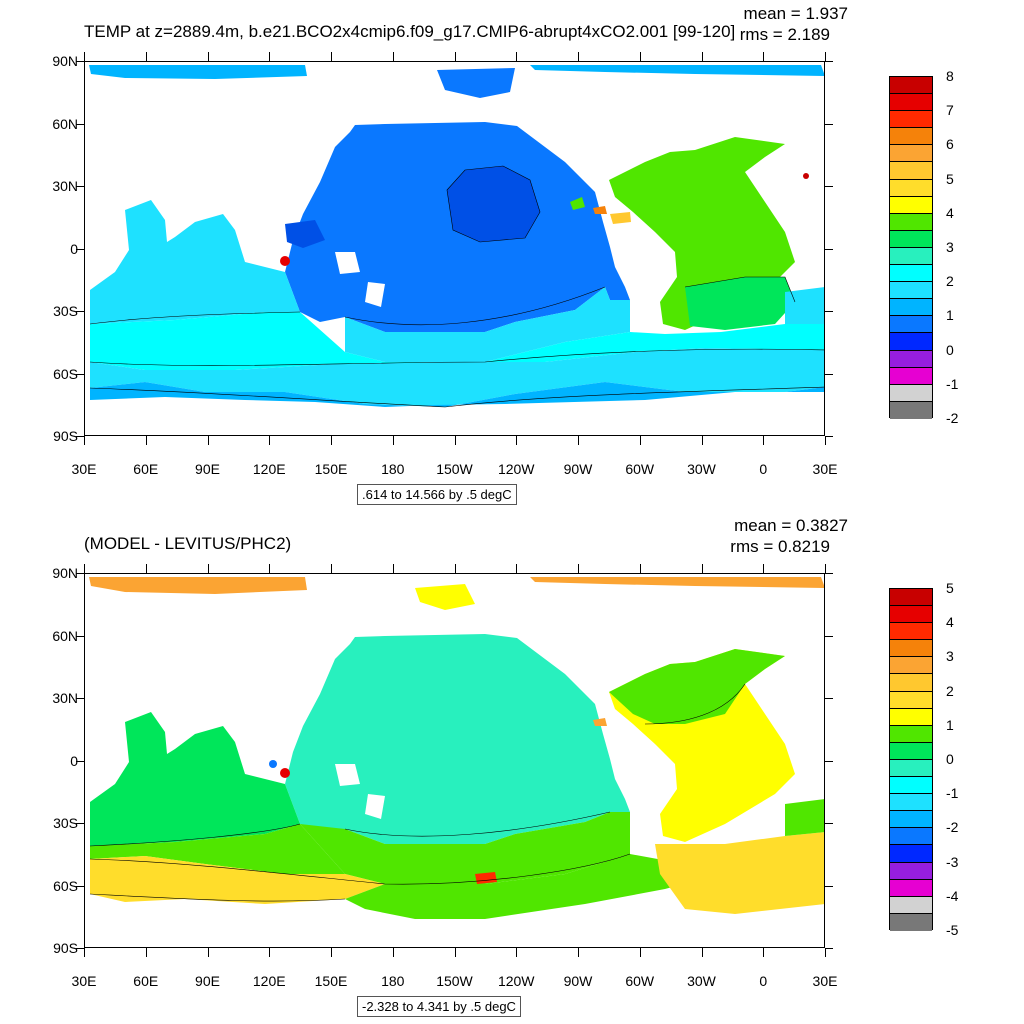  Describe the element at coordinates (486, 878) in the screenshot. I see `bottom-small-red` at that location.